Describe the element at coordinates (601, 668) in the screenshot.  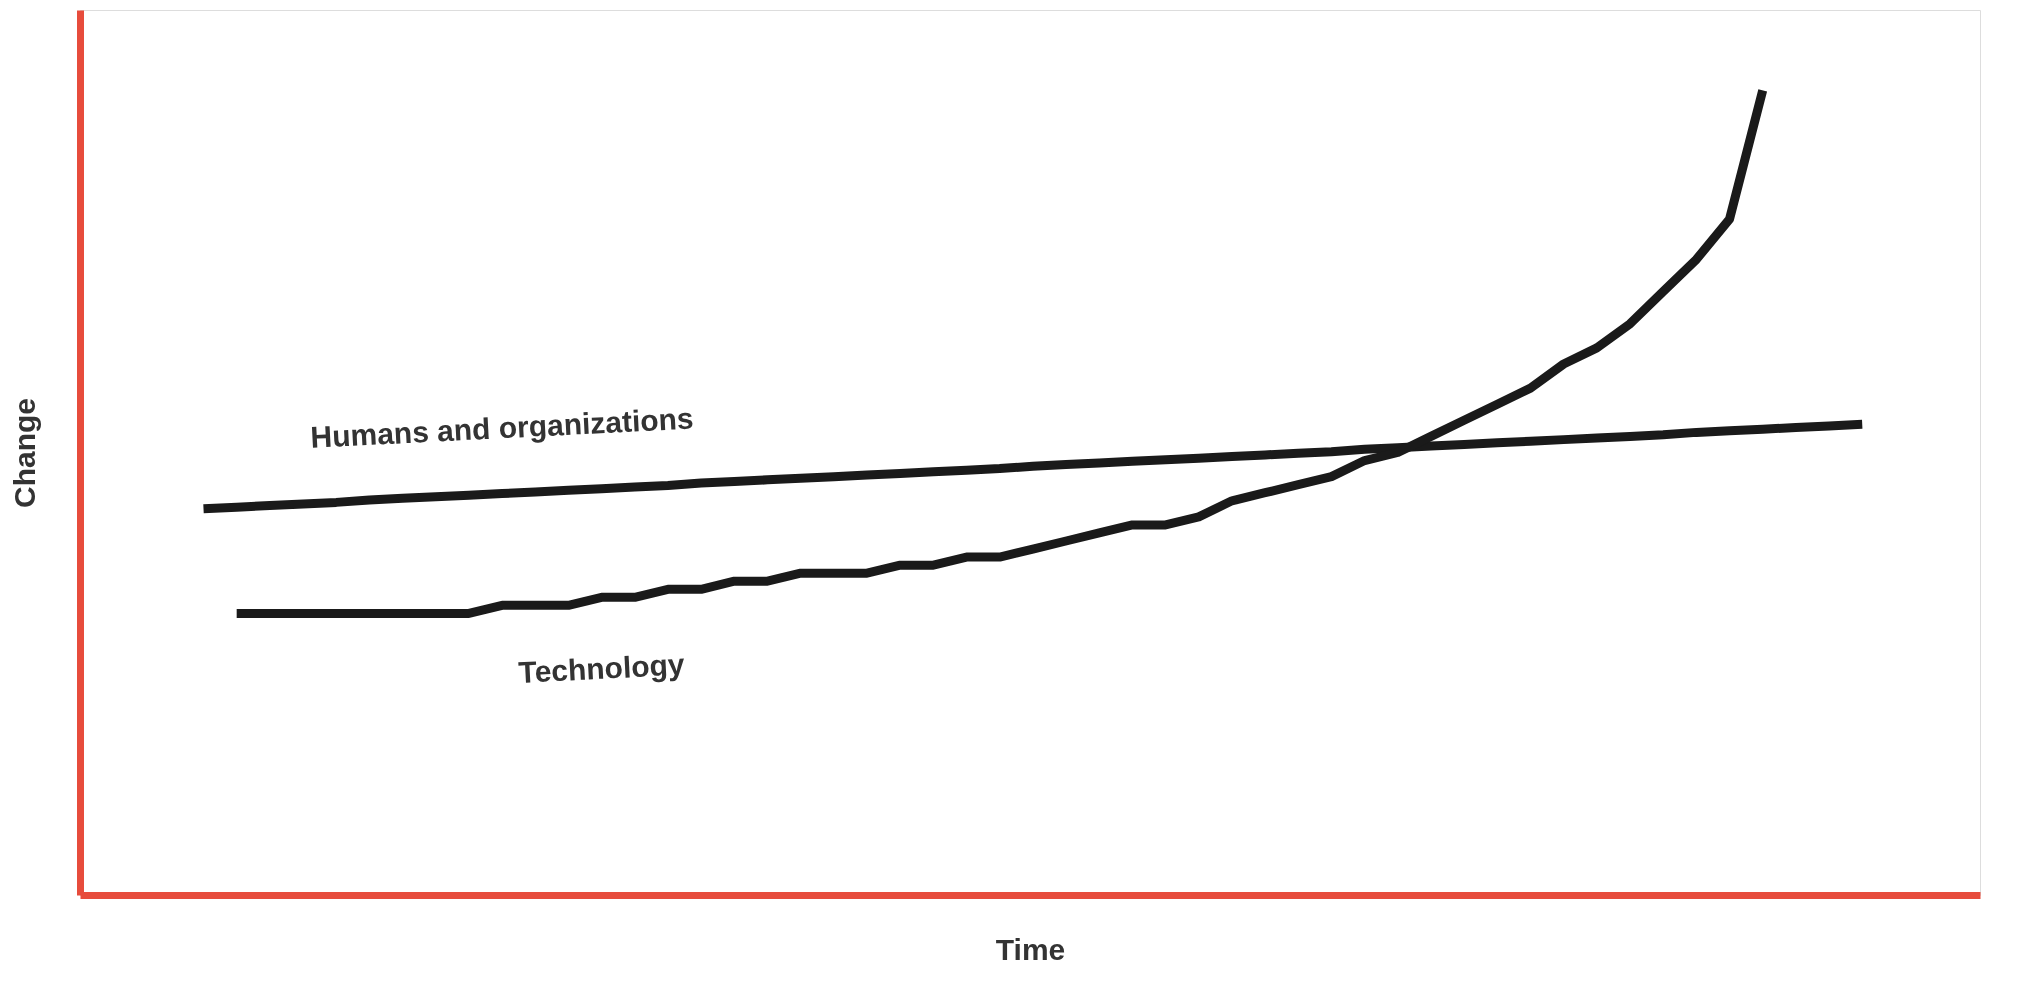
I see `series-label: Technology` at that location.